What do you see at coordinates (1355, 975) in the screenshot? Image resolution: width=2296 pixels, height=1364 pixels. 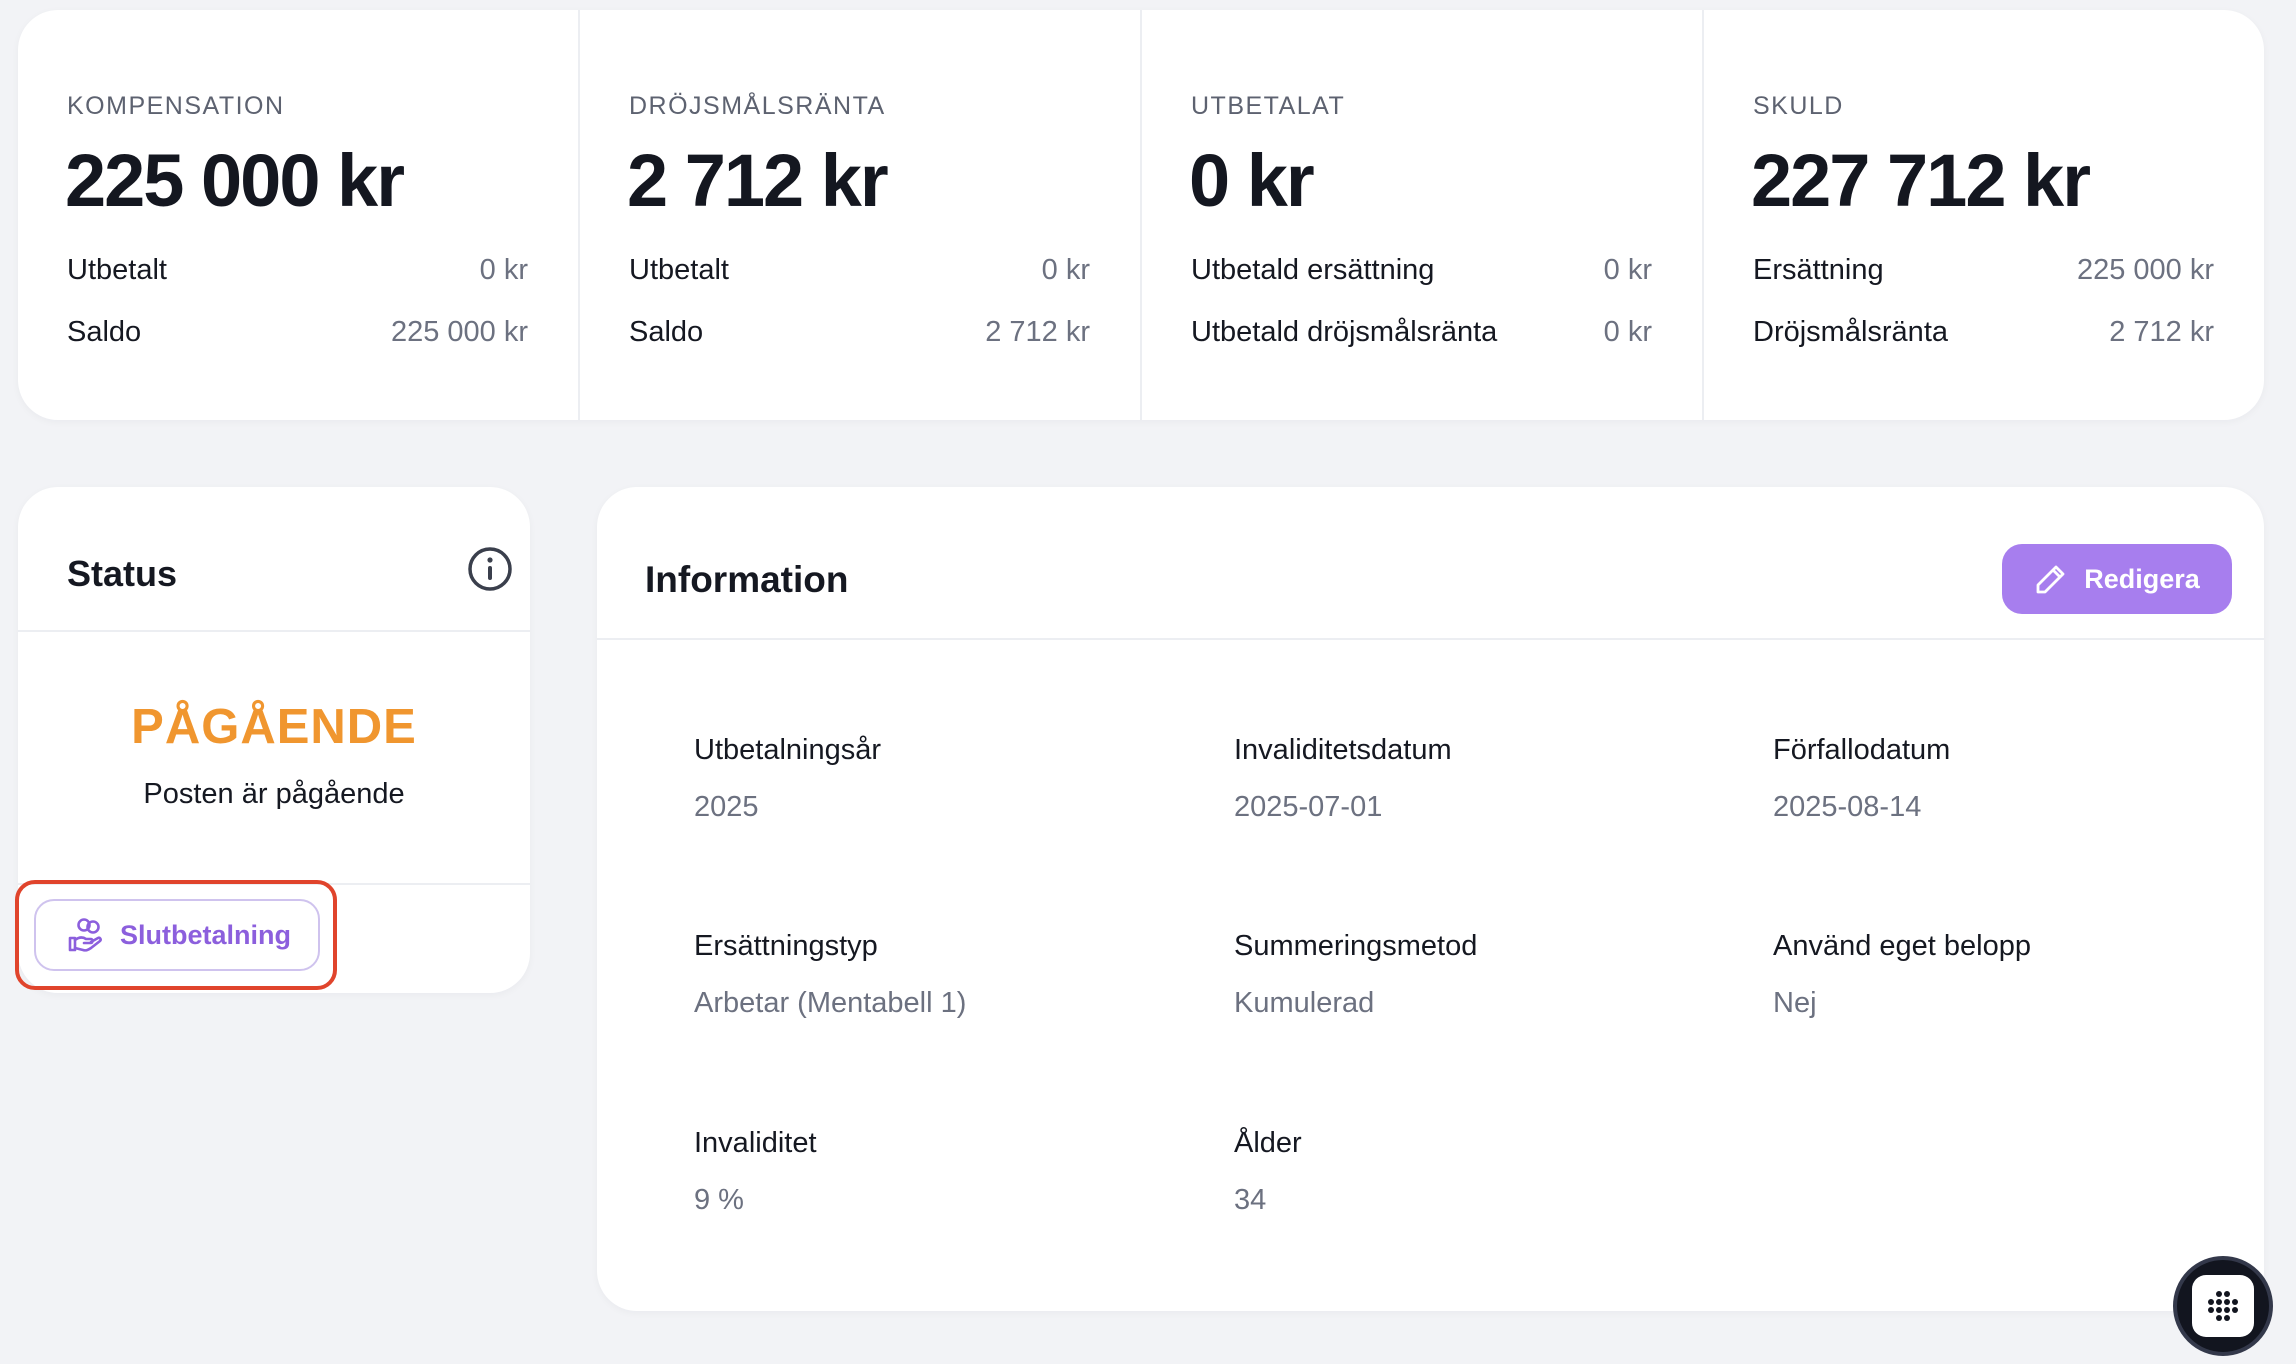 I see `field-summation-method: Summeringsmetod Kumulerad` at bounding box center [1355, 975].